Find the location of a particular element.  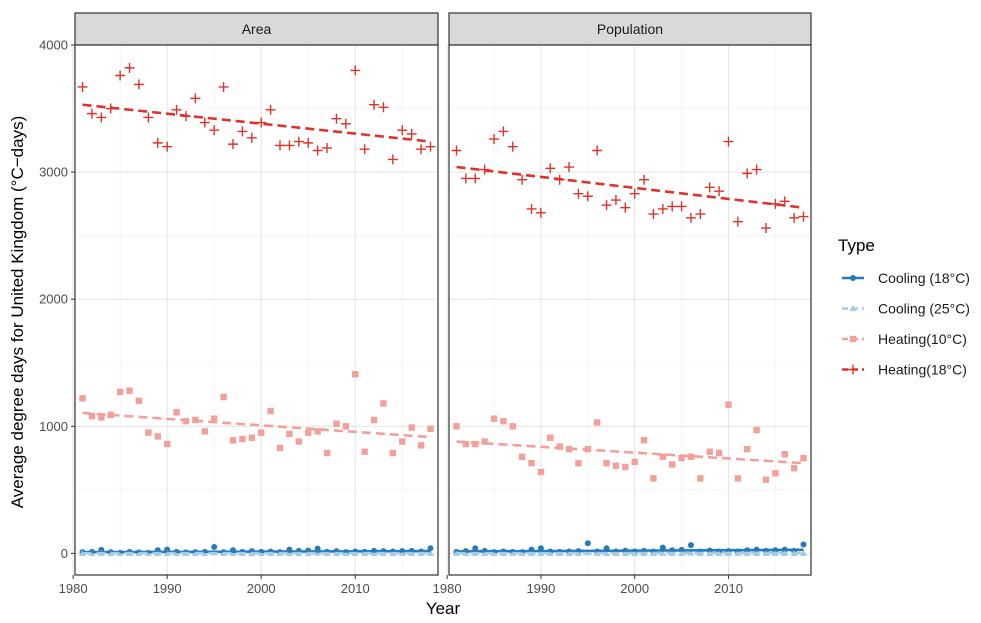

legend-label: Heating(10°C) is located at coordinates (922, 339).